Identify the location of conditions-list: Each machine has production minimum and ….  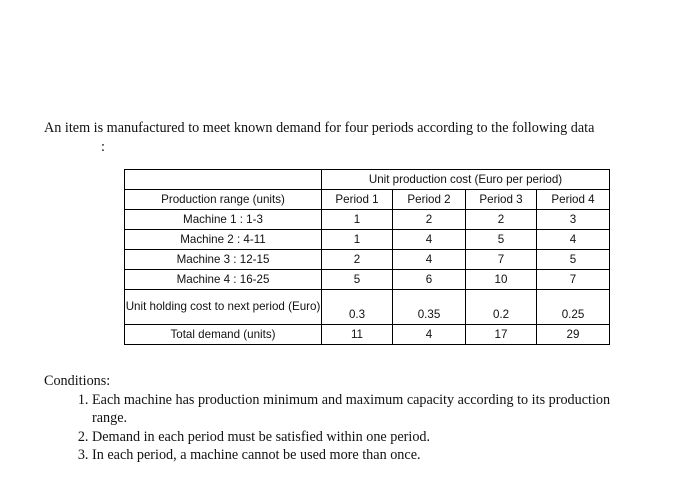
(344, 428).